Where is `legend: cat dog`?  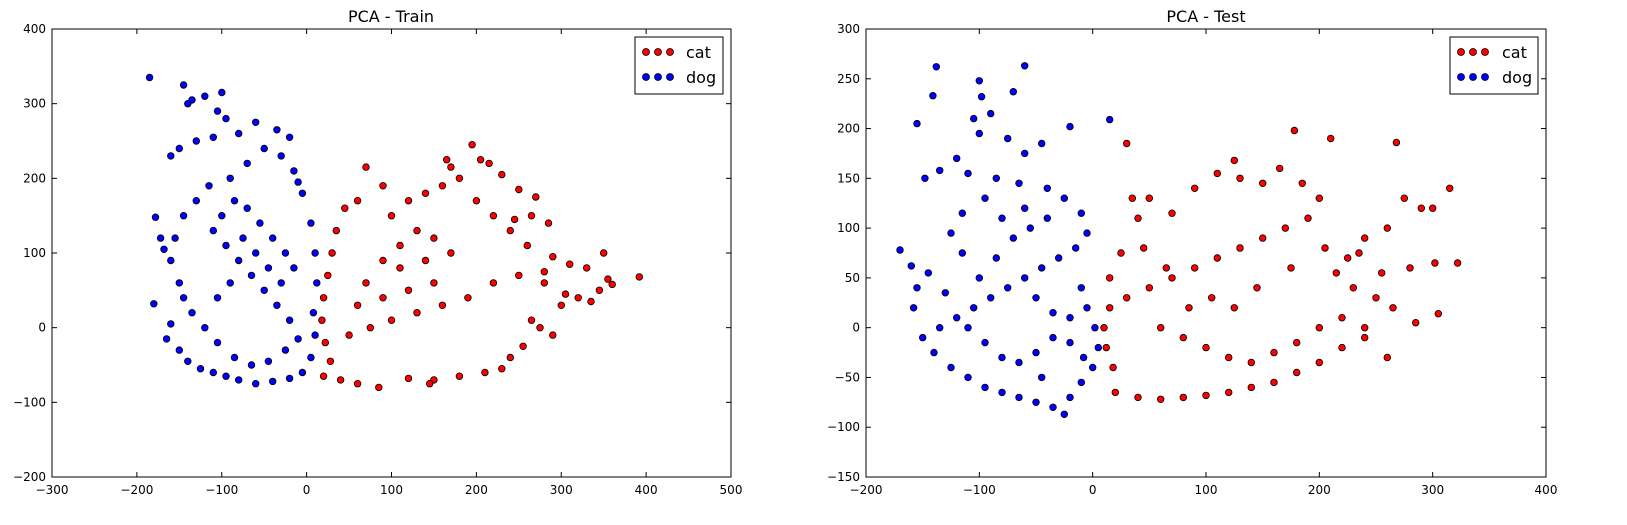
legend: cat dog is located at coordinates (679, 65).